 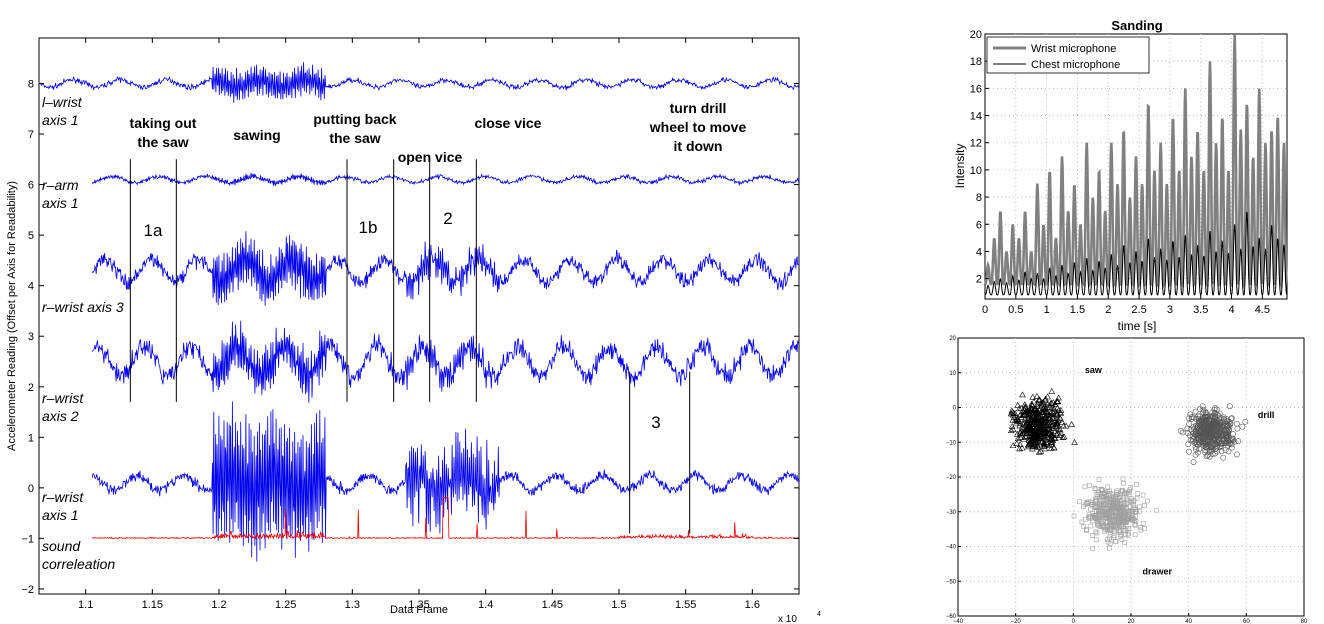 What do you see at coordinates (60, 185) in the screenshot?
I see `series-name-label: r–arm` at bounding box center [60, 185].